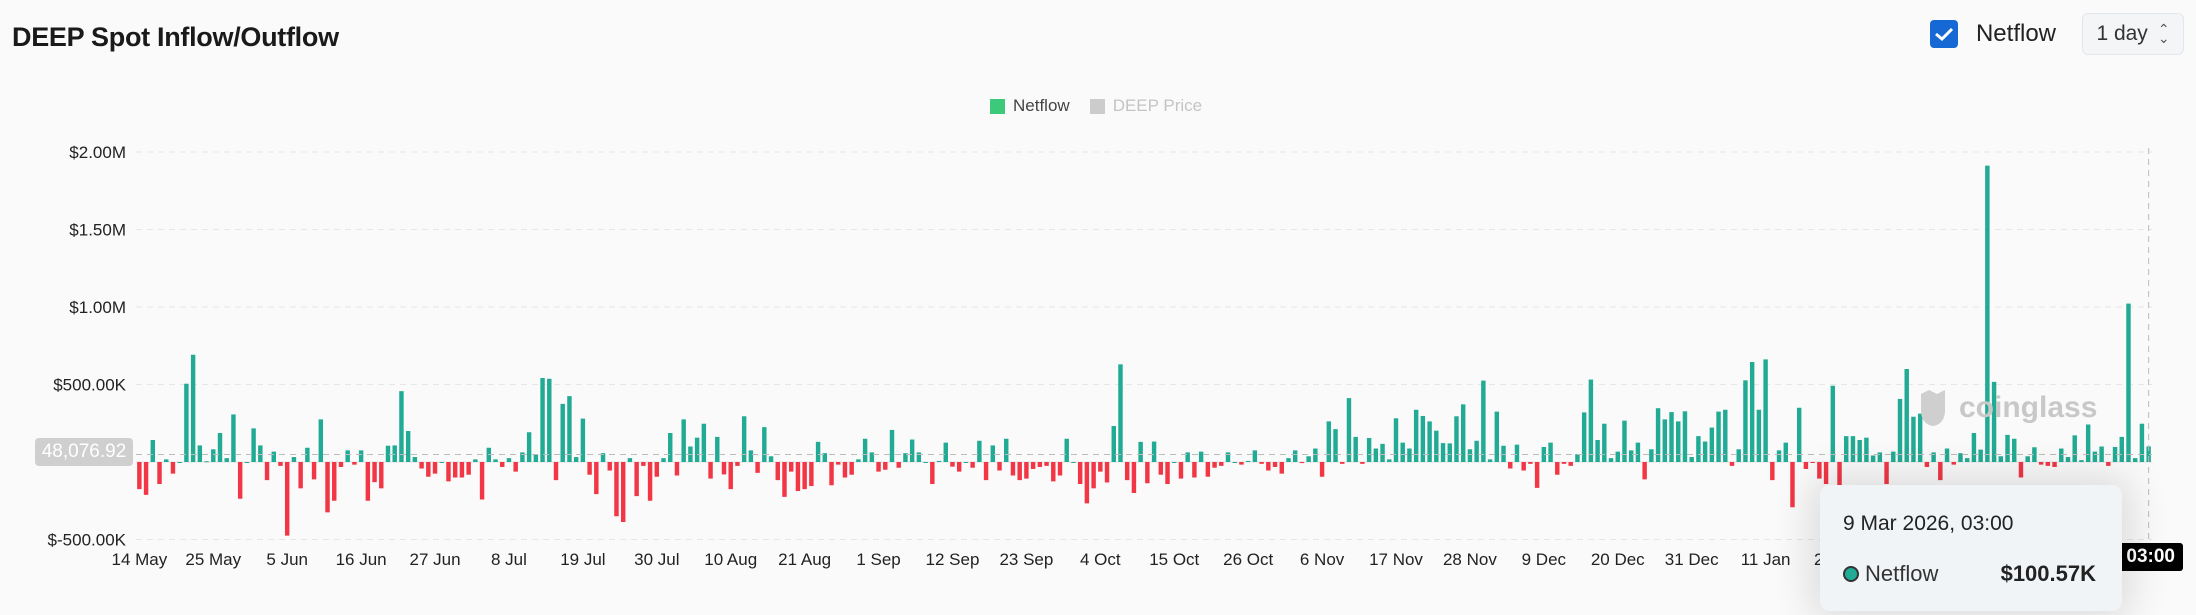 This screenshot has height=615, width=2196. I want to click on x-tick-label: 11 Jan, so click(1766, 559).